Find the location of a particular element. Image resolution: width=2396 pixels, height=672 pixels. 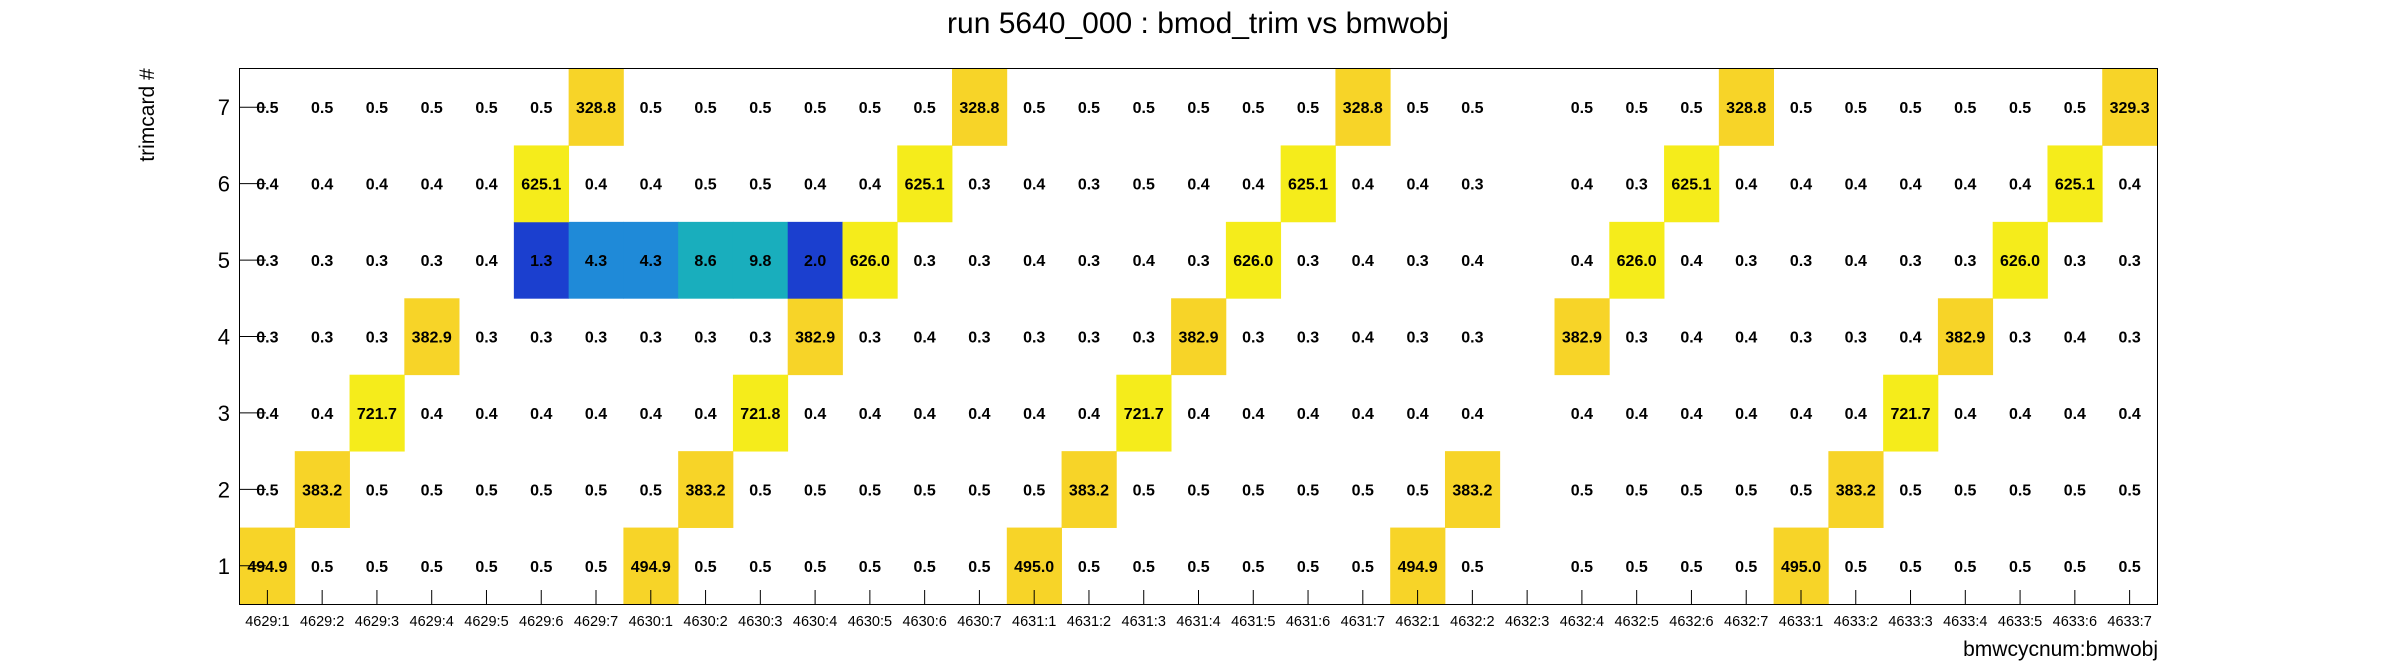

cell-value-label: 329.3 is located at coordinates (2130, 108).